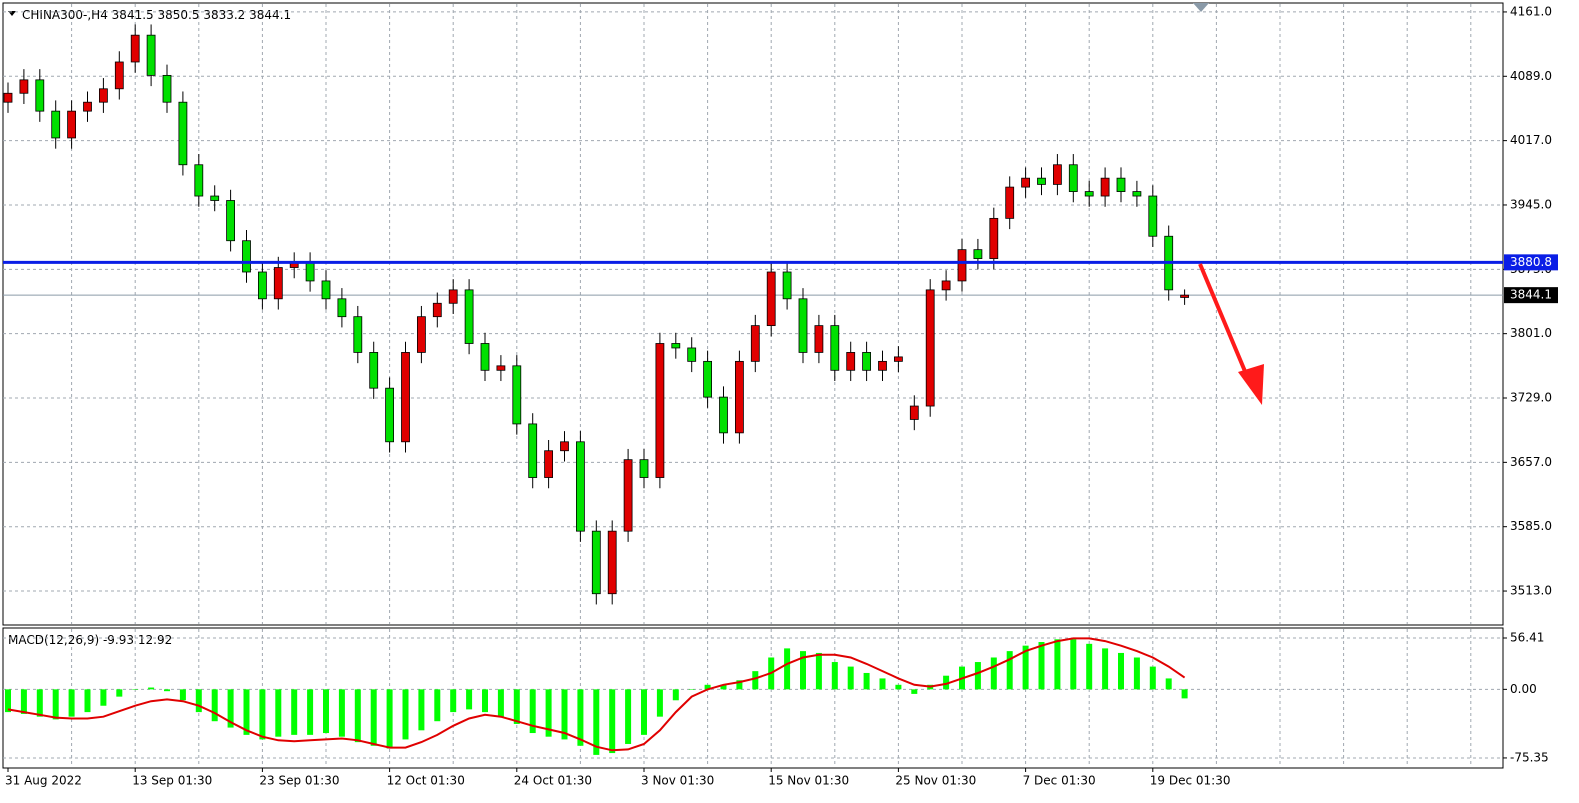  I want to click on macd-header: MACD(12,26,9) -9.93 12.92, so click(90, 640).